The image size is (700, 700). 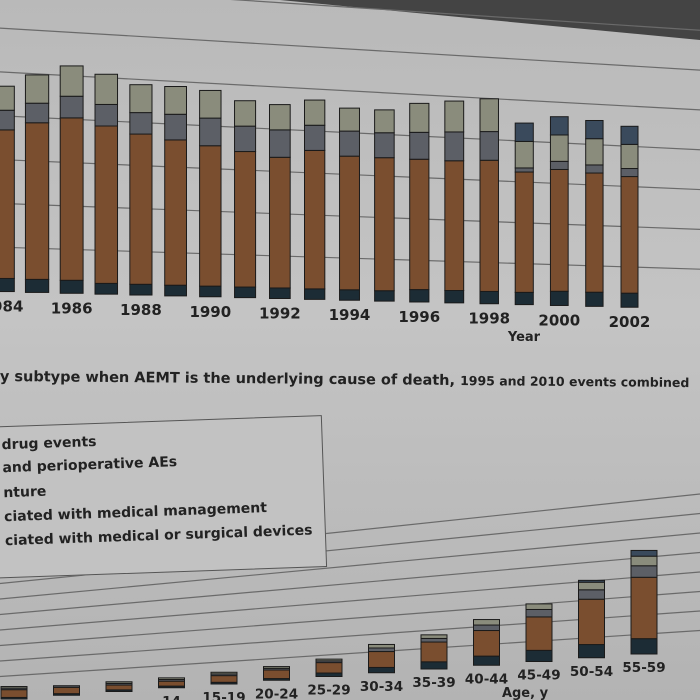 What do you see at coordinates (489, 319) in the screenshot?
I see `top-x-tick-label: 1998` at bounding box center [489, 319].